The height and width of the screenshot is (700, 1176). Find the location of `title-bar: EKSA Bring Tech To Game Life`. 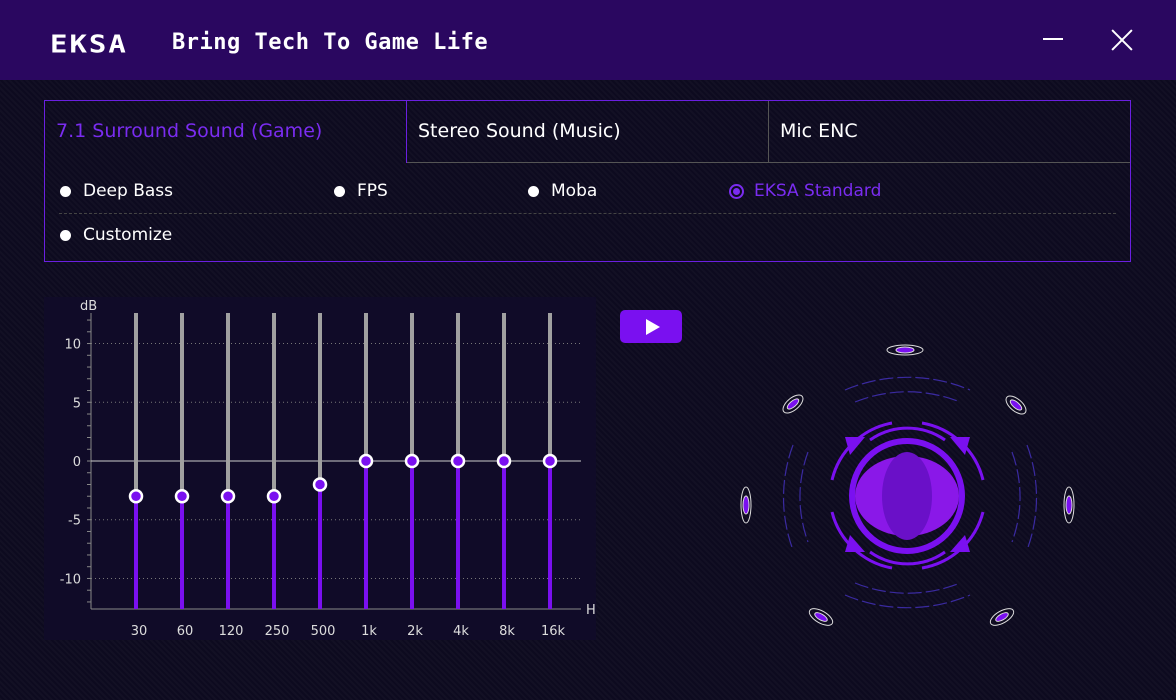

title-bar: EKSA Bring Tech To Game Life is located at coordinates (588, 40).